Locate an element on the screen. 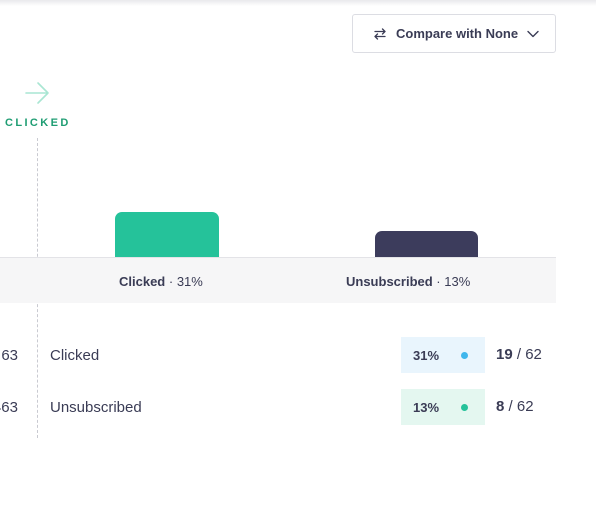 The image size is (596, 525). count-value: 19 is located at coordinates (504, 354).